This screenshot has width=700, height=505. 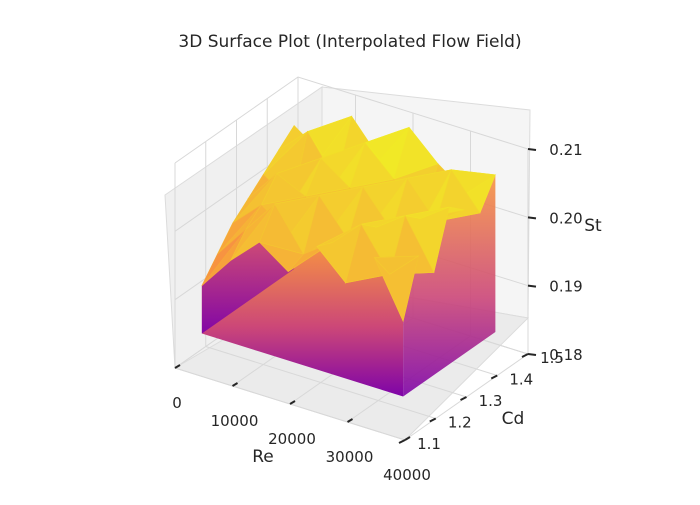 I want to click on y-axis: 1.1 1.2 1.3 1.4 1.5, so click(x=481, y=401).